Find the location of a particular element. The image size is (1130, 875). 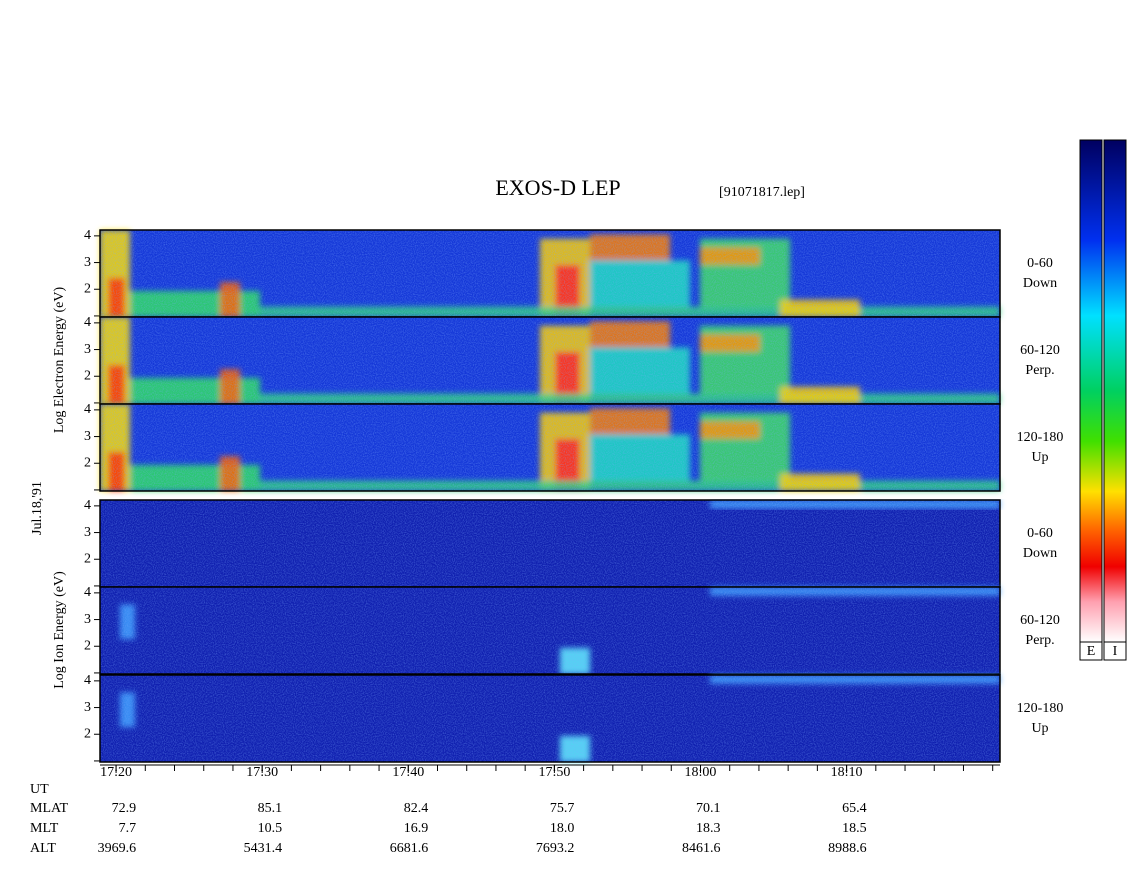

colorbars is located at coordinates (1103, 400).